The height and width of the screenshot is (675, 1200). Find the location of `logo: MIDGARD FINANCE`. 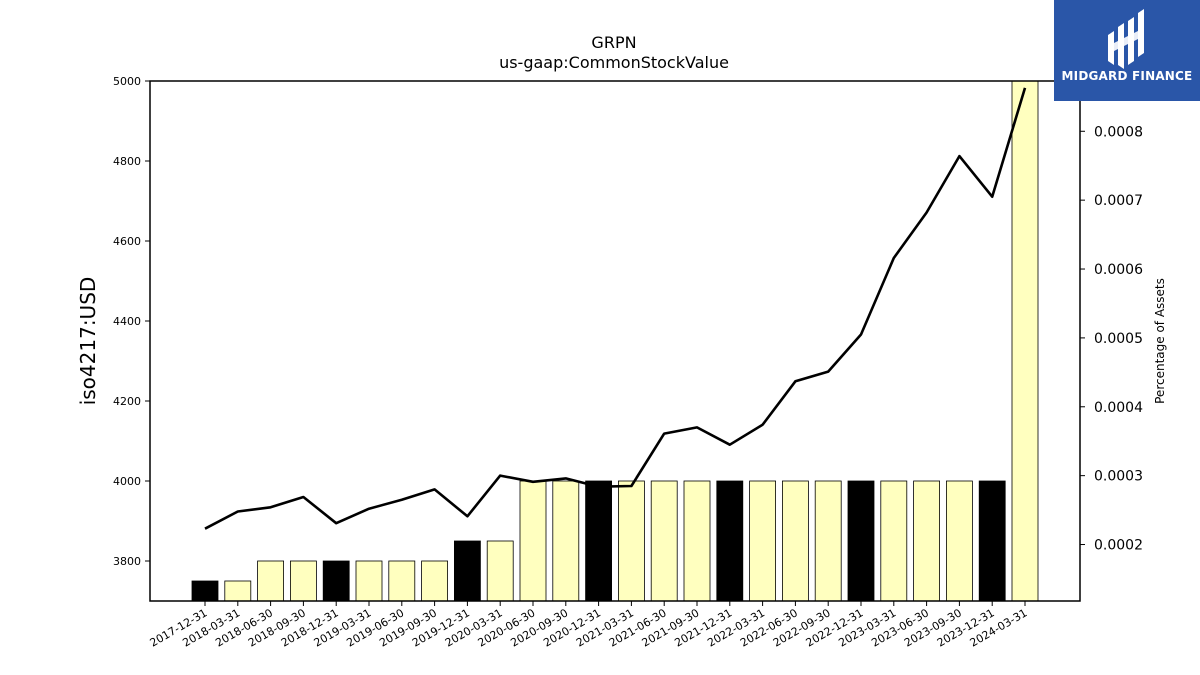

logo: MIDGARD FINANCE is located at coordinates (1127, 50).